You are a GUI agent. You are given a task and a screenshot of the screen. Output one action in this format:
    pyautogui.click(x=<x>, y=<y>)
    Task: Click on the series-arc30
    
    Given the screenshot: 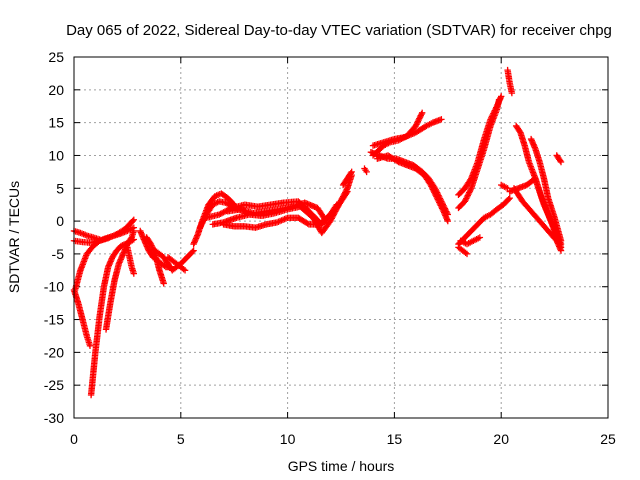 What is the action you would take?
    pyautogui.click(x=504, y=186)
    